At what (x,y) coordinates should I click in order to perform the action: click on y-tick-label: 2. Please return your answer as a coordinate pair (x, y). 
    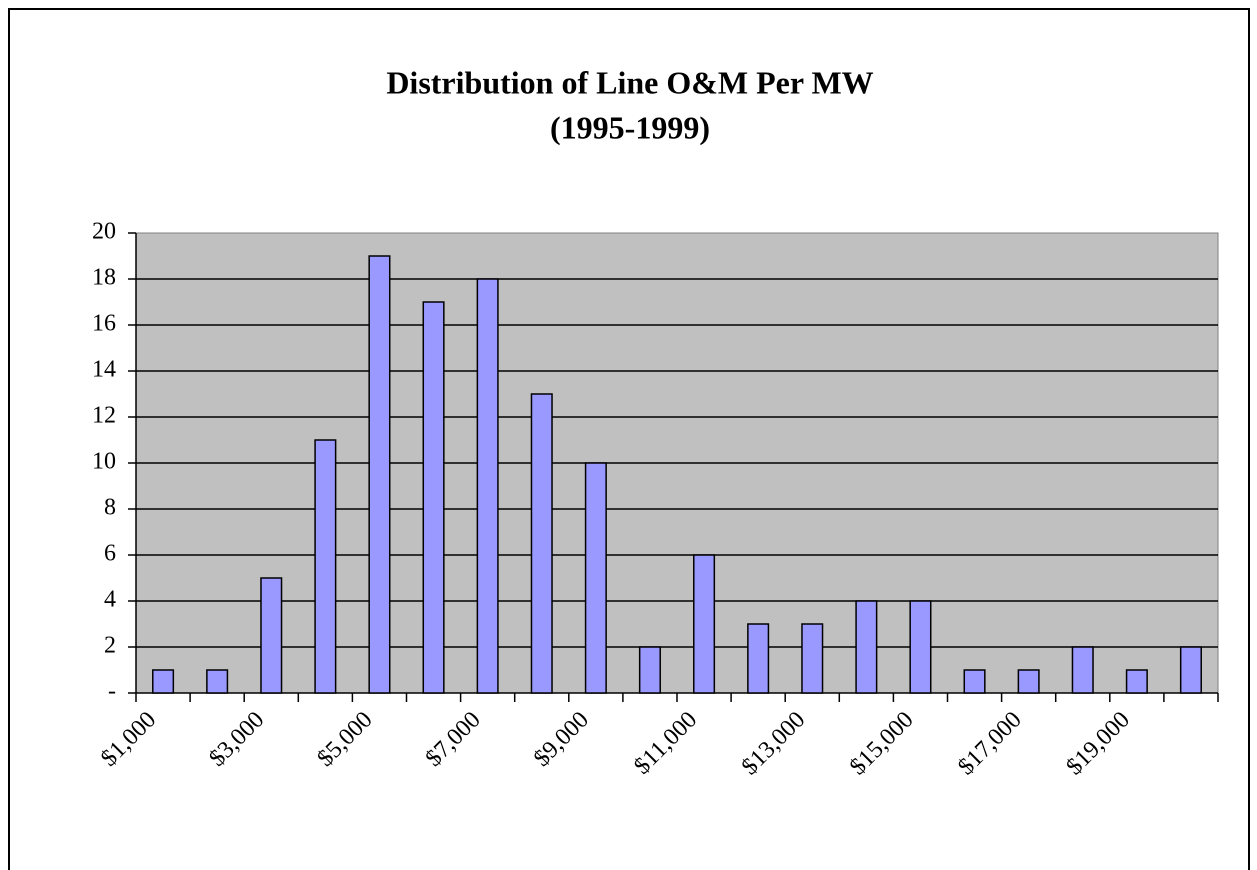
    Looking at the image, I should click on (110, 646).